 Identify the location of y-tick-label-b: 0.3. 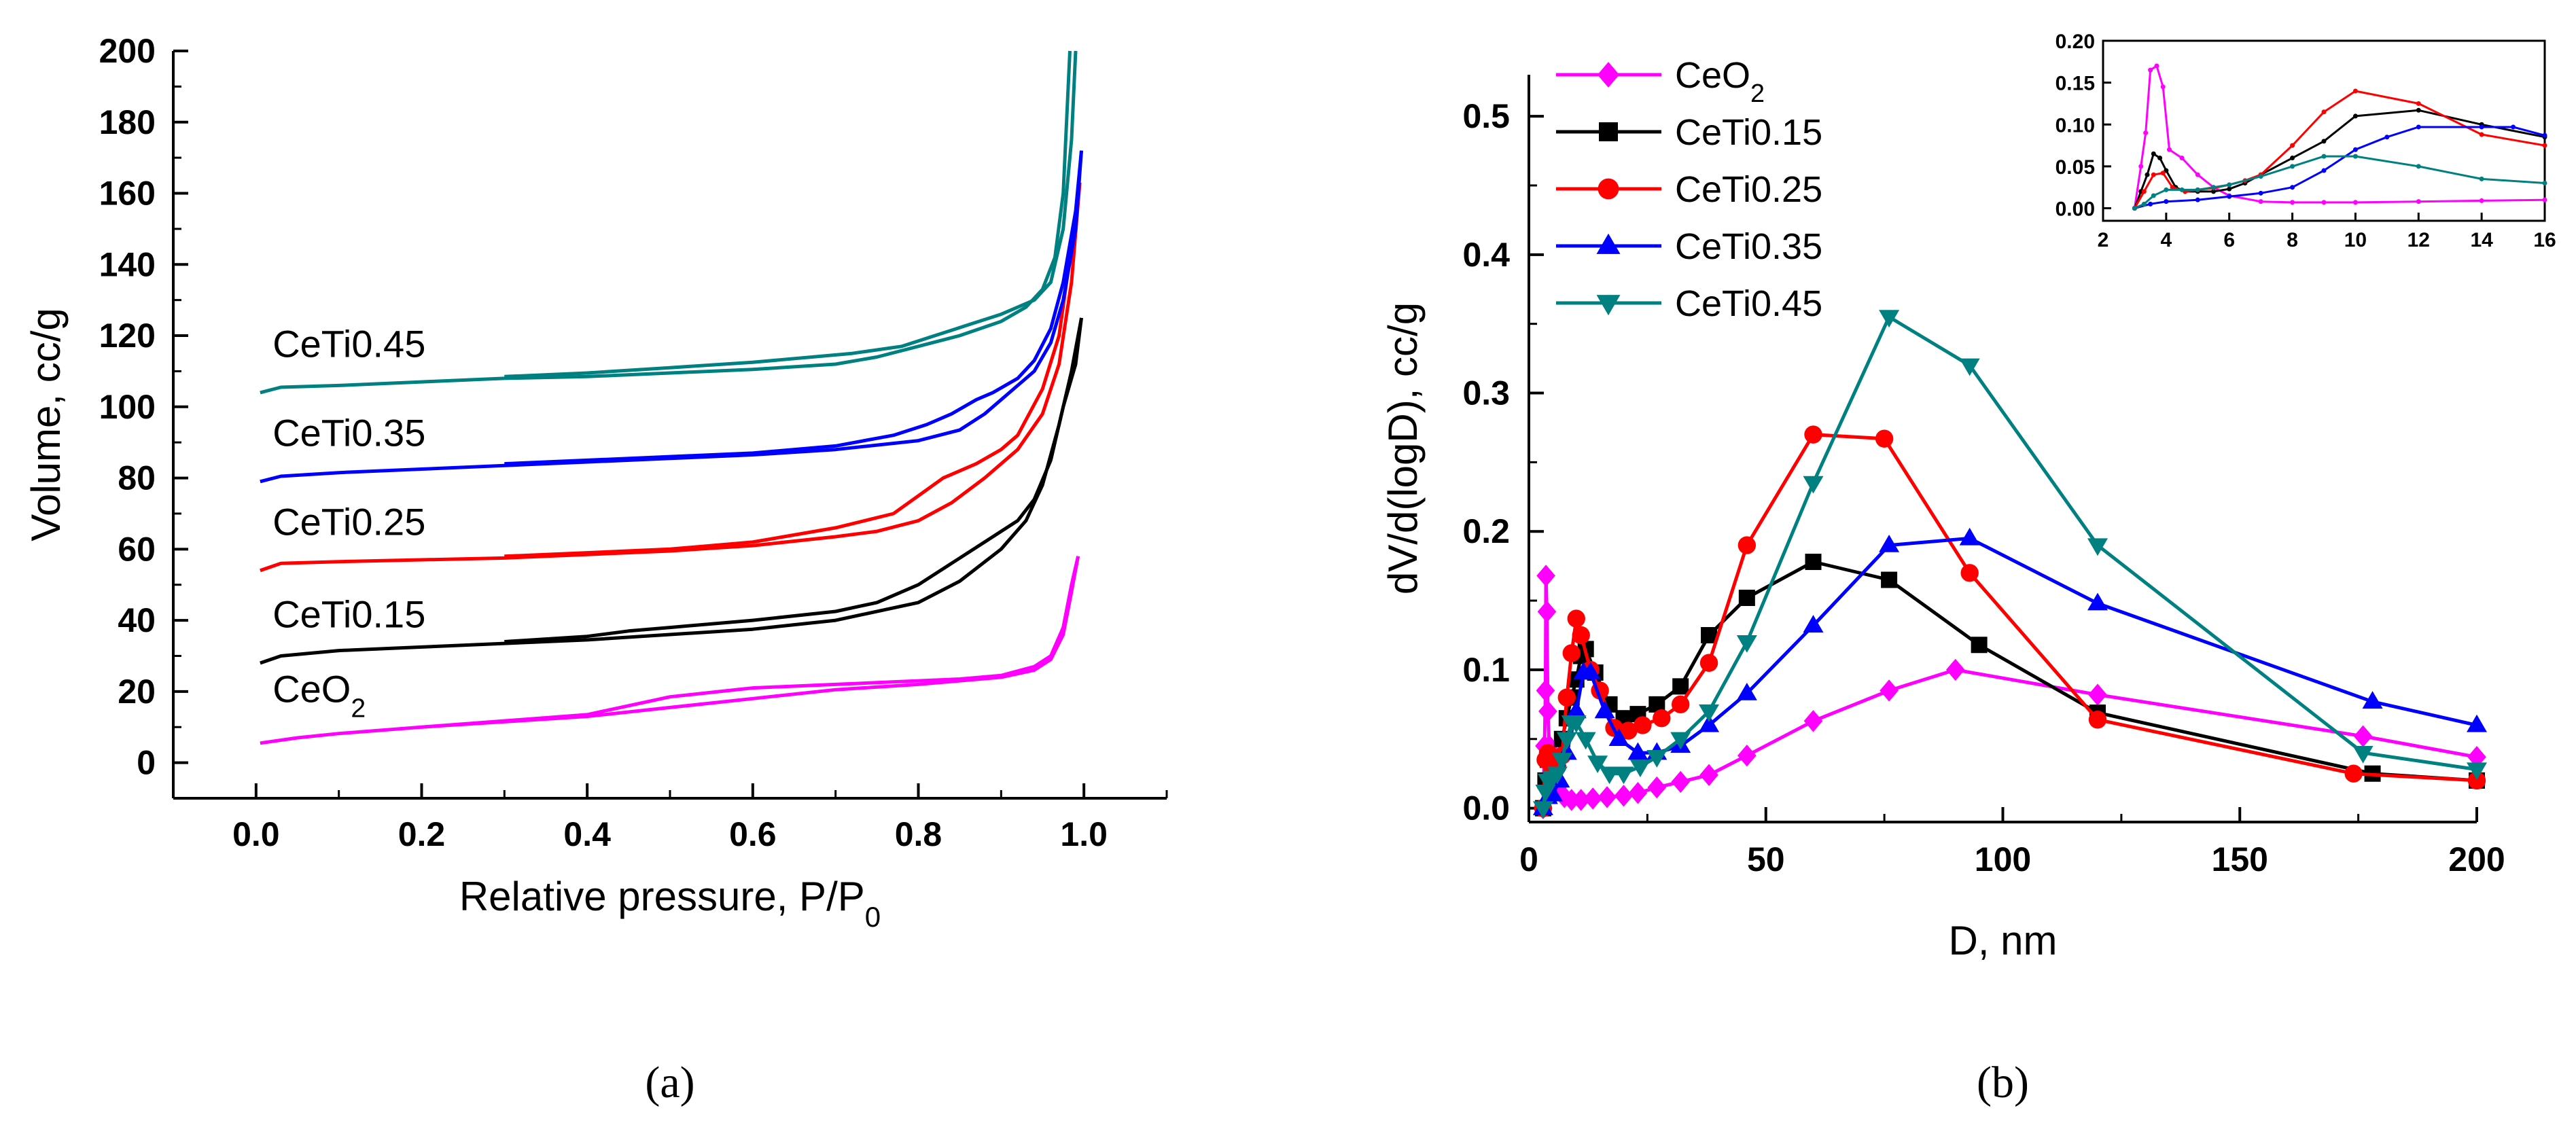
(1486, 393).